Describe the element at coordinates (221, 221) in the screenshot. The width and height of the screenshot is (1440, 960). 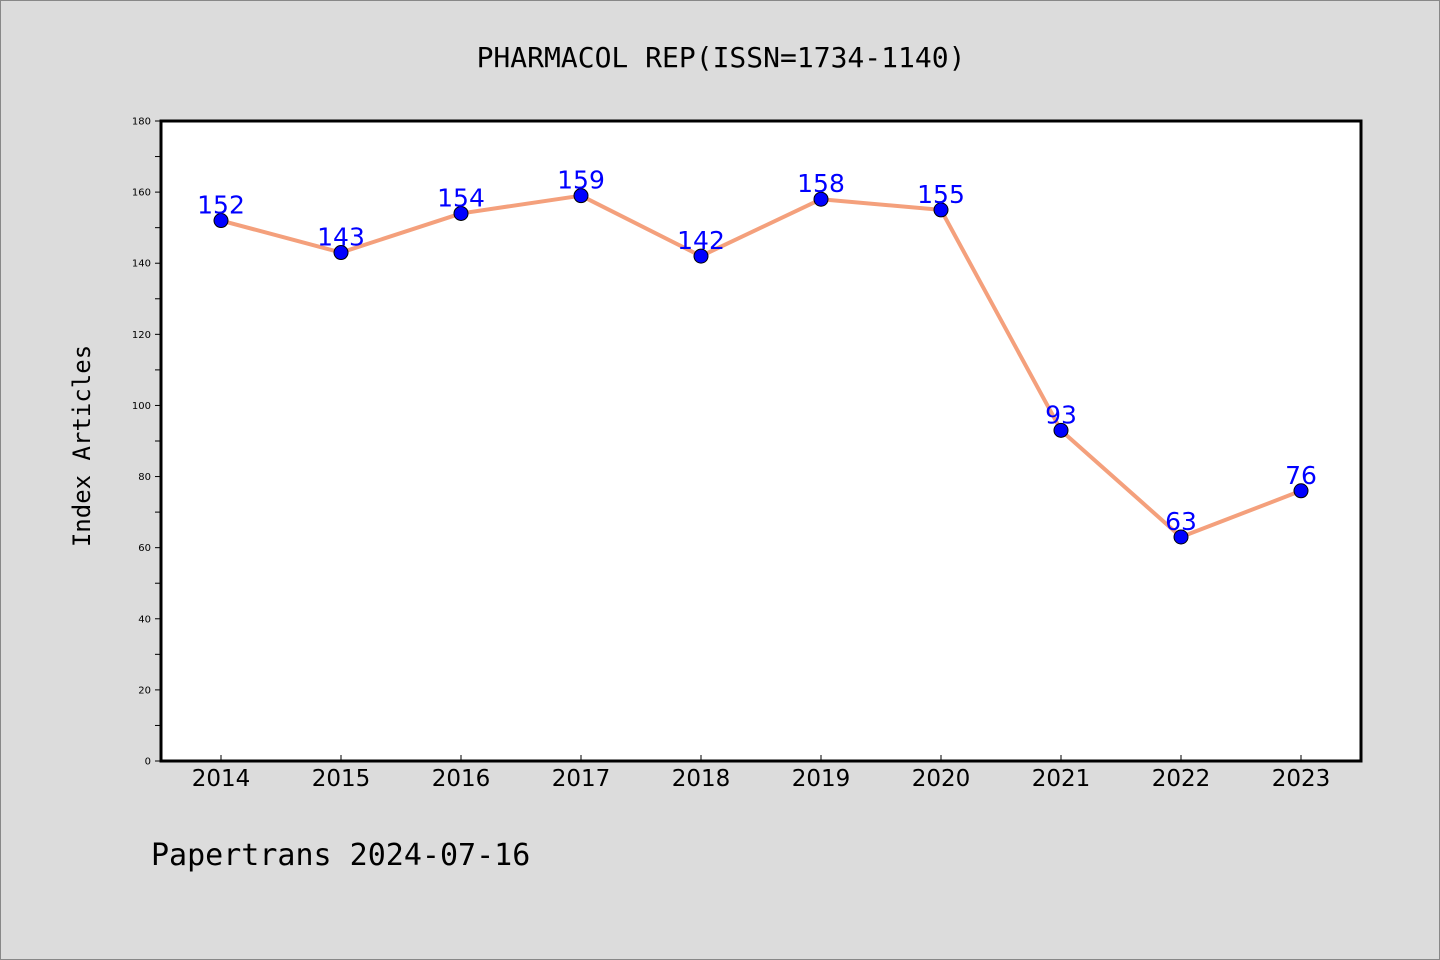
I see `data-point-2014` at that location.